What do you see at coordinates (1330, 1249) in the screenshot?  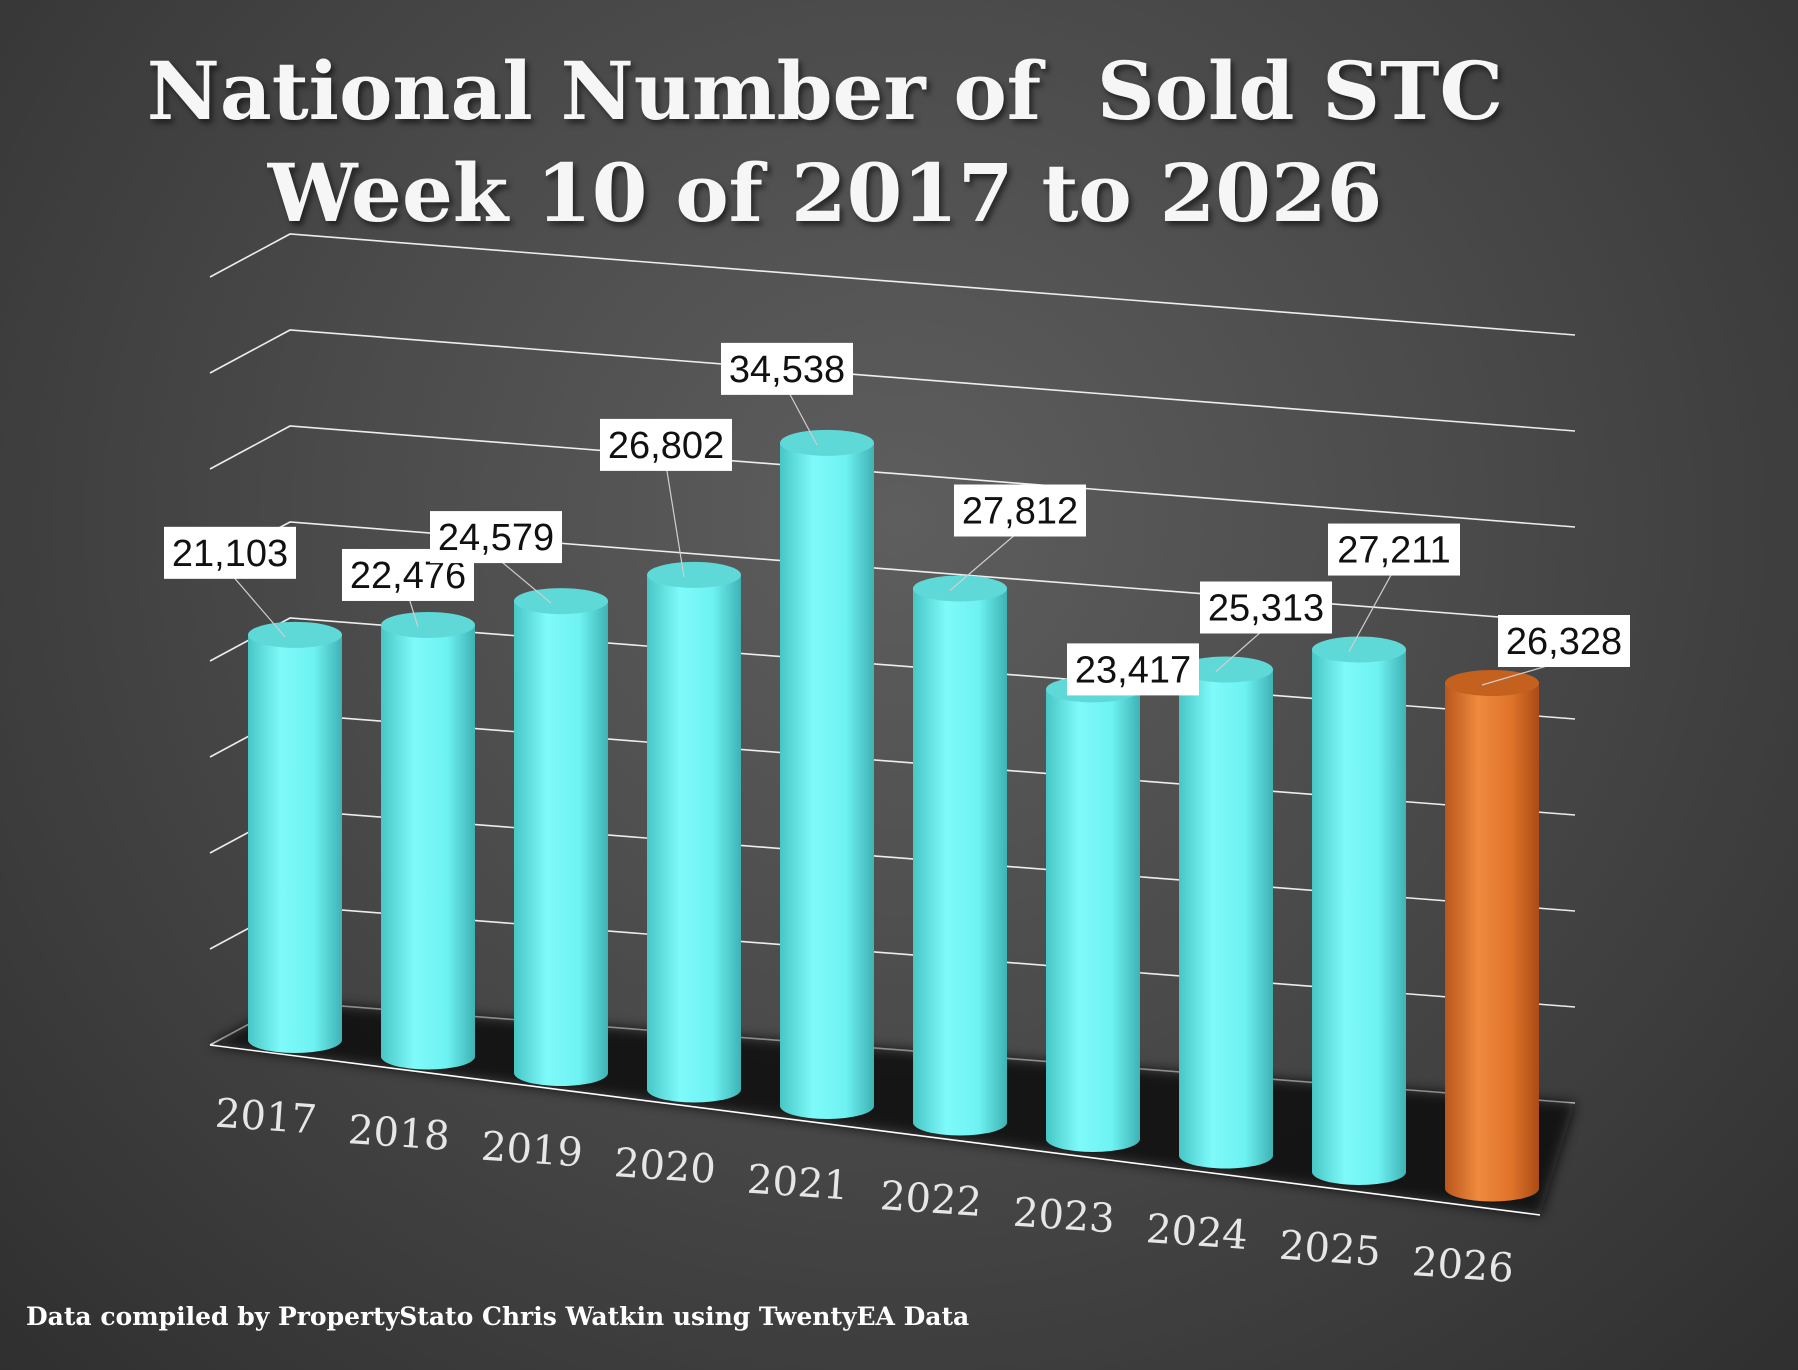 I see `x-tick-label: 2025` at bounding box center [1330, 1249].